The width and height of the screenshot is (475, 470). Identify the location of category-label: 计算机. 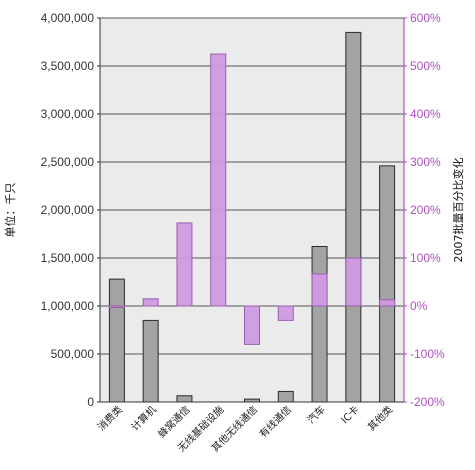
(143, 418).